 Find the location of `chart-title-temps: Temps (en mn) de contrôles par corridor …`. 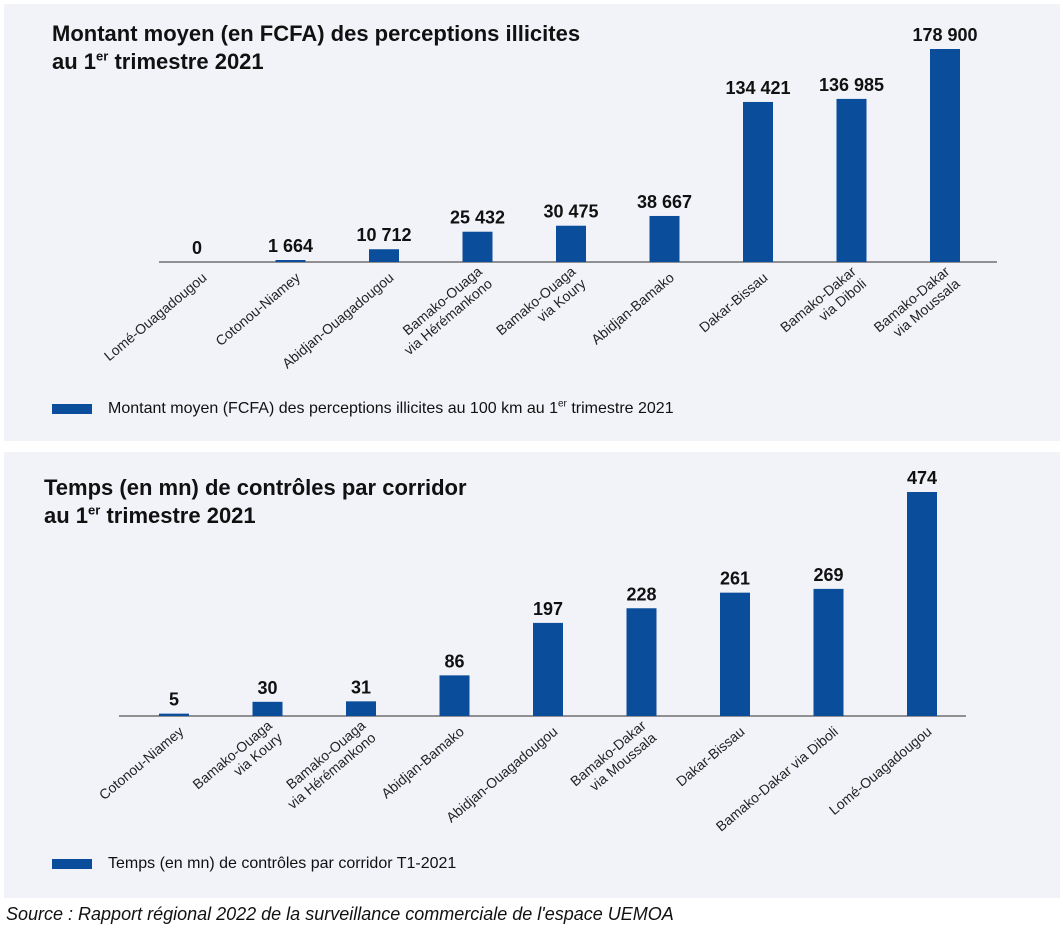

chart-title-temps: Temps (en mn) de contrôles par corridor … is located at coordinates (255, 502).